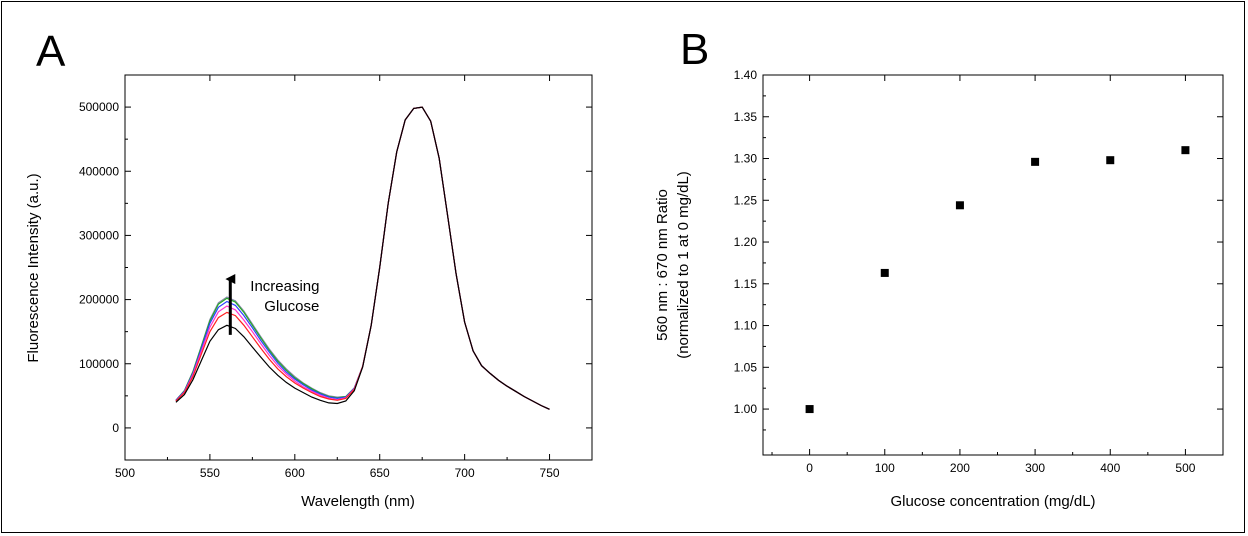 The image size is (1248, 536). Describe the element at coordinates (992, 501) in the screenshot. I see `panel-b-x-axis-label: Glucose concentration (mg/dL)` at that location.